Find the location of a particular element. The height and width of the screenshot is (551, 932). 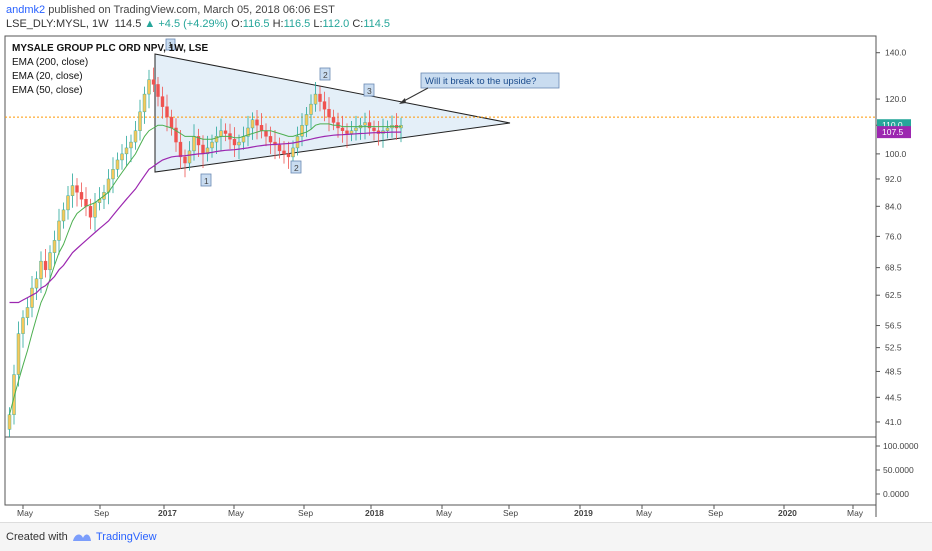

wave-label-2-top: 2 is located at coordinates (325, 74).